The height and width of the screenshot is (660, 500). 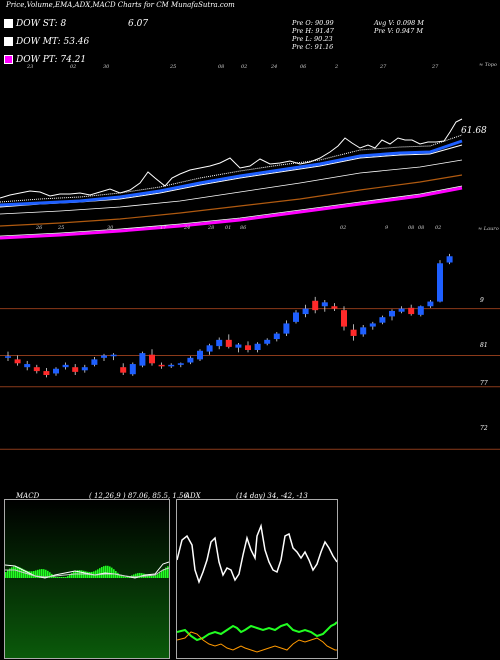 I want to click on ema-top-tick: 24, so click(x=274, y=67).